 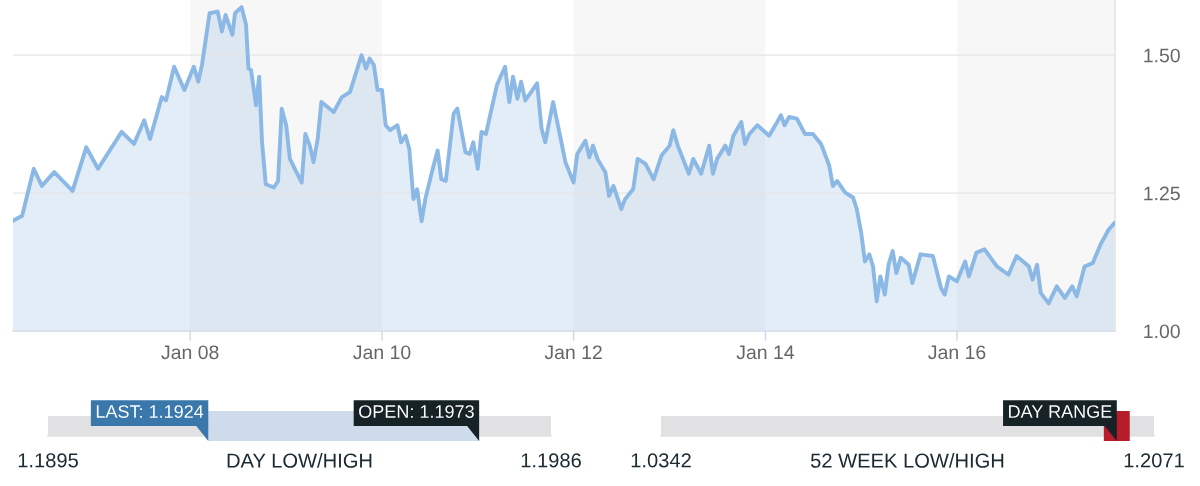 I want to click on y-tick-label: 1.50, so click(x=1162, y=55).